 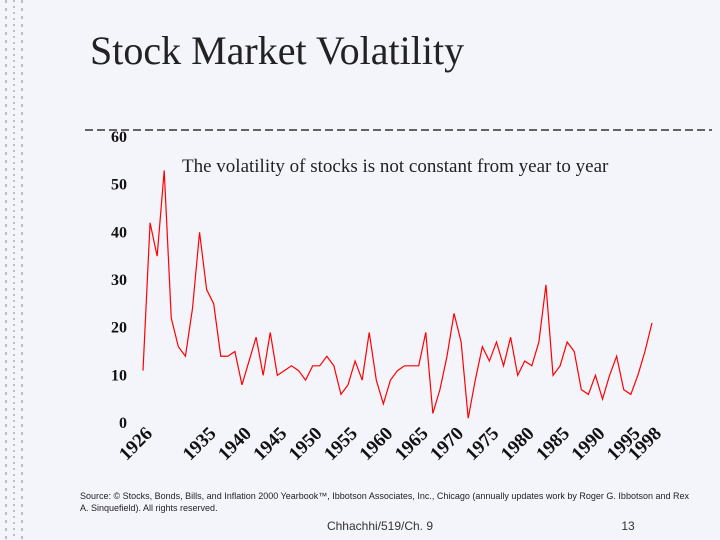 I want to click on binding, so click(x=14, y=270).